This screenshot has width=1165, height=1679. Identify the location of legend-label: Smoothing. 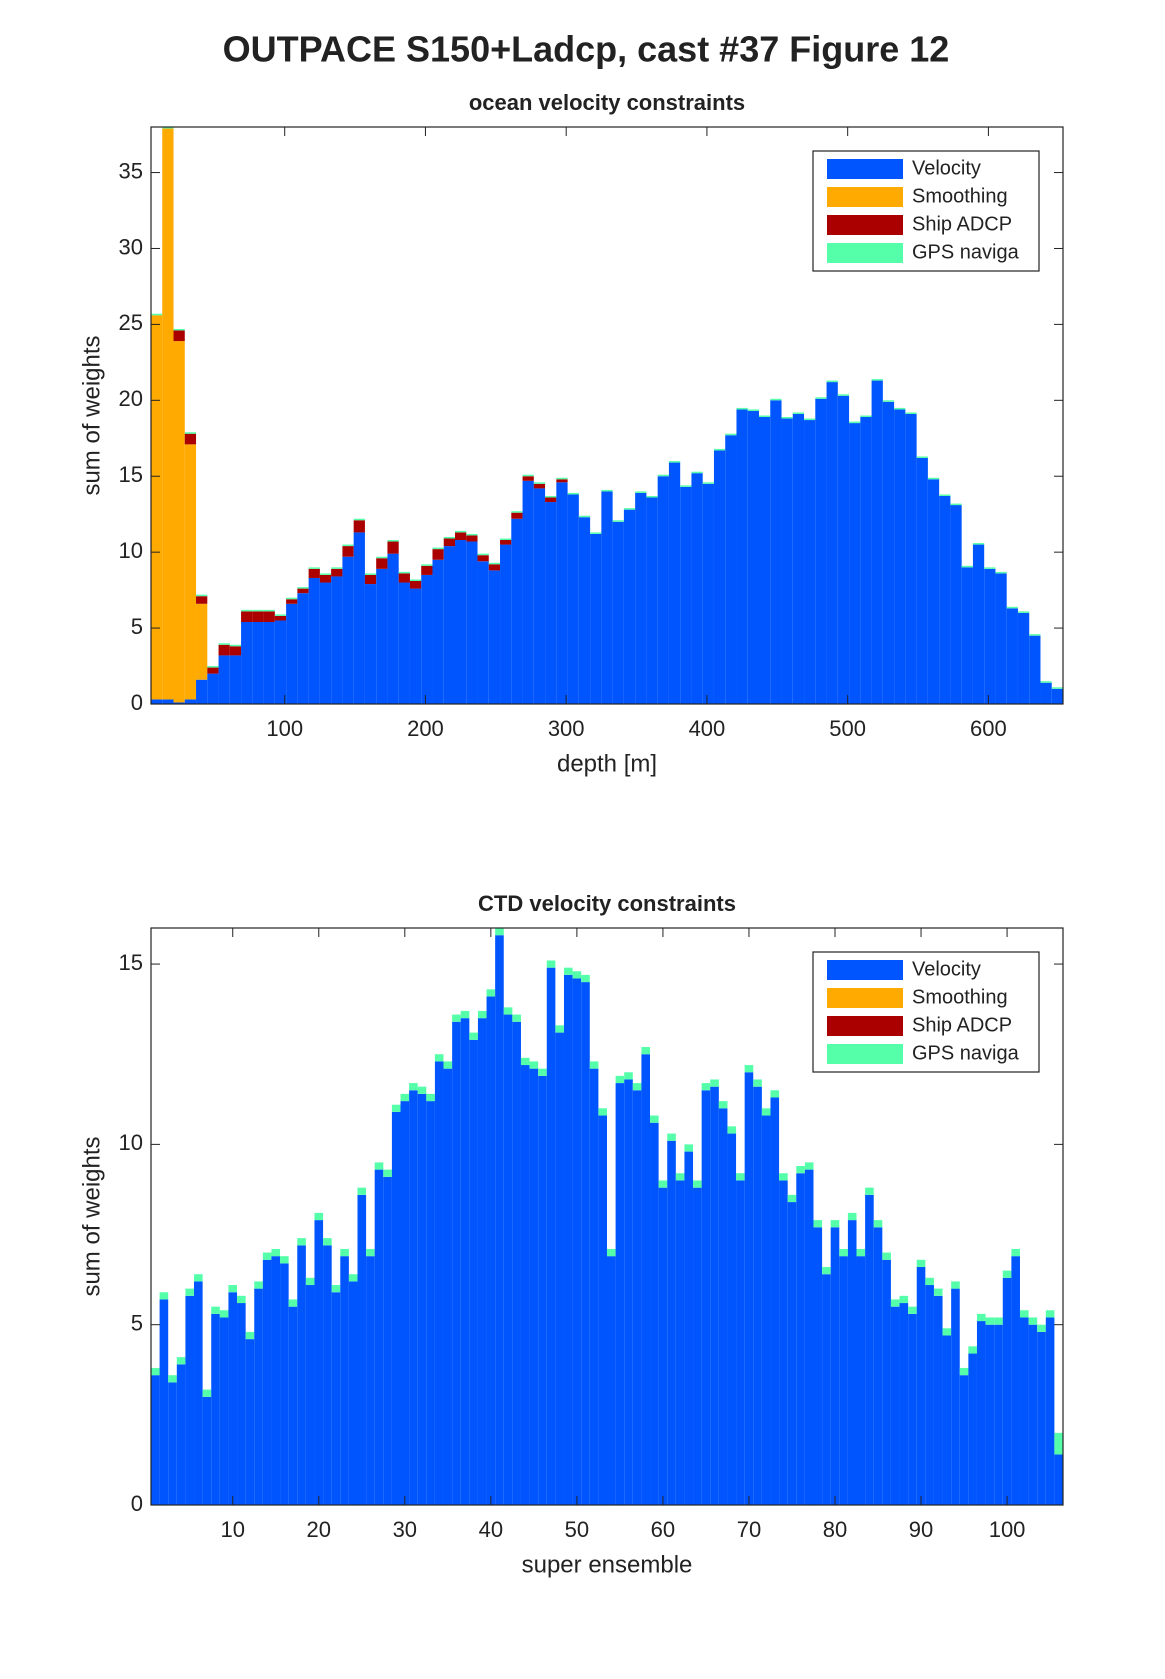
(960, 997).